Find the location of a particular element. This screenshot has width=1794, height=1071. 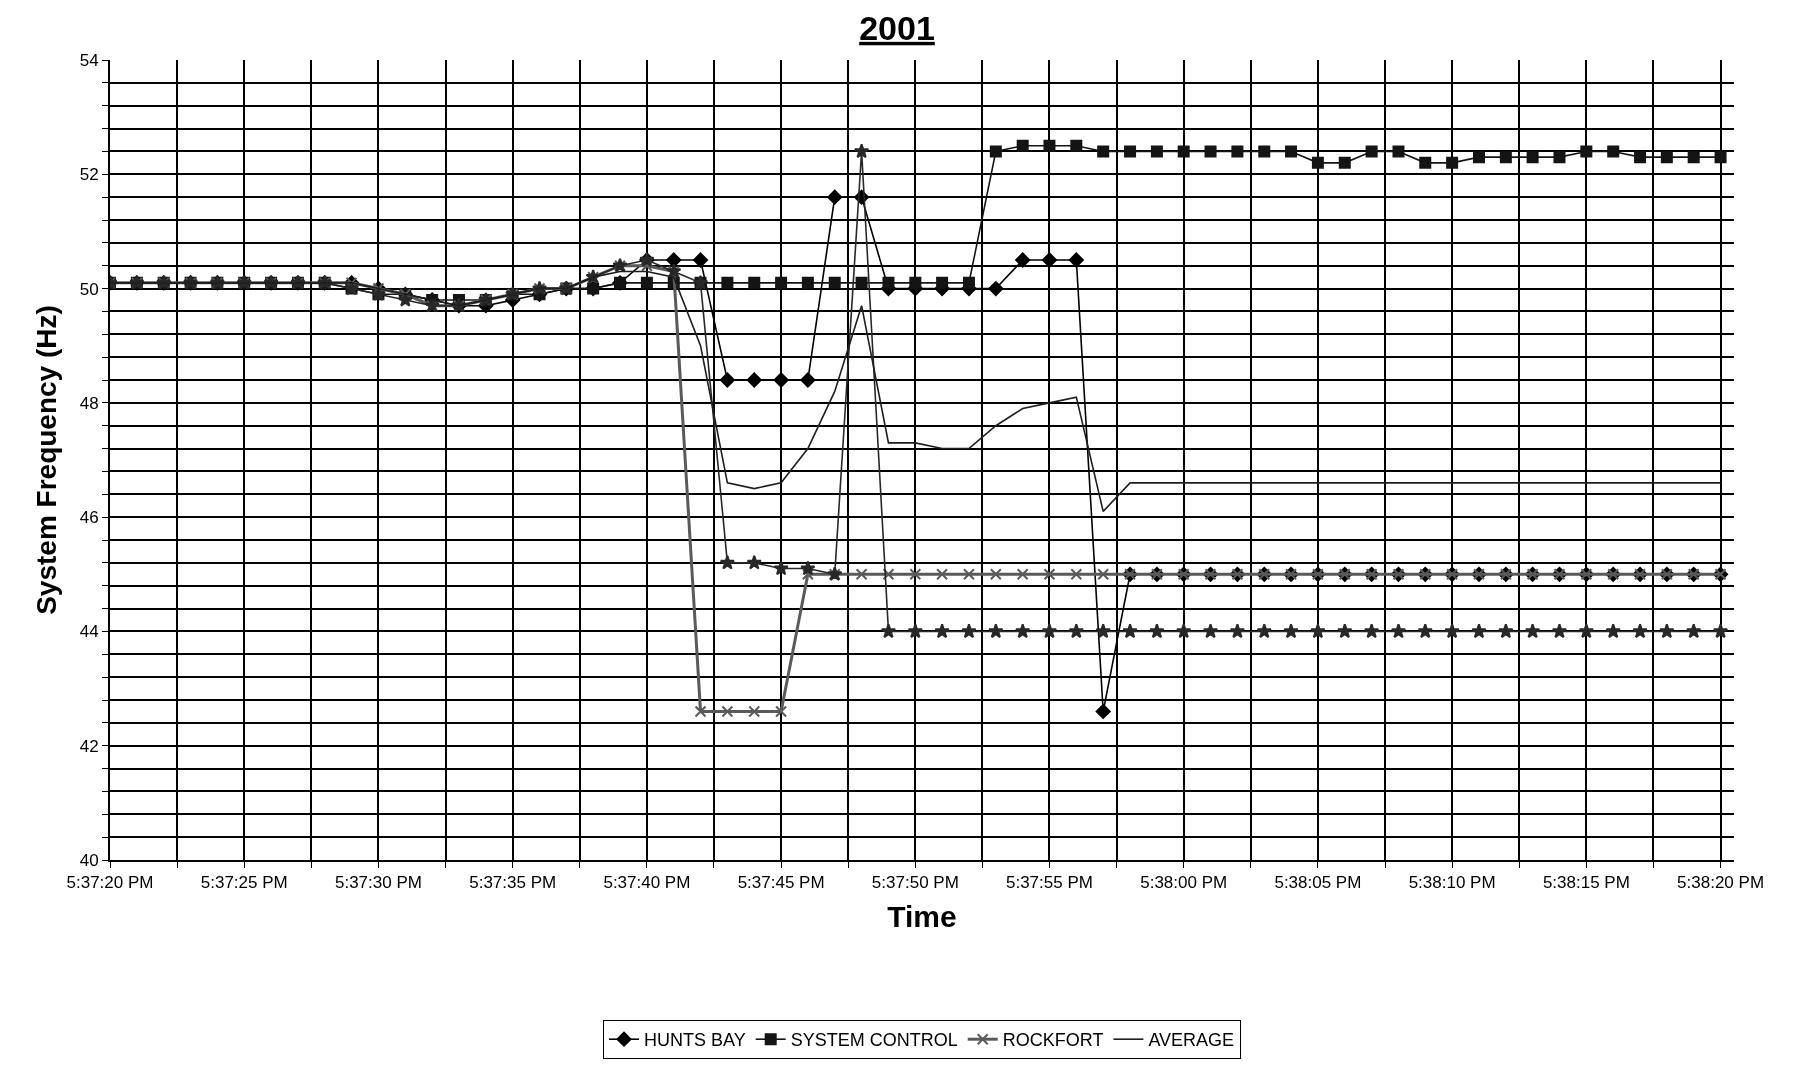

y-tick-label: 40 is located at coordinates (89, 860).